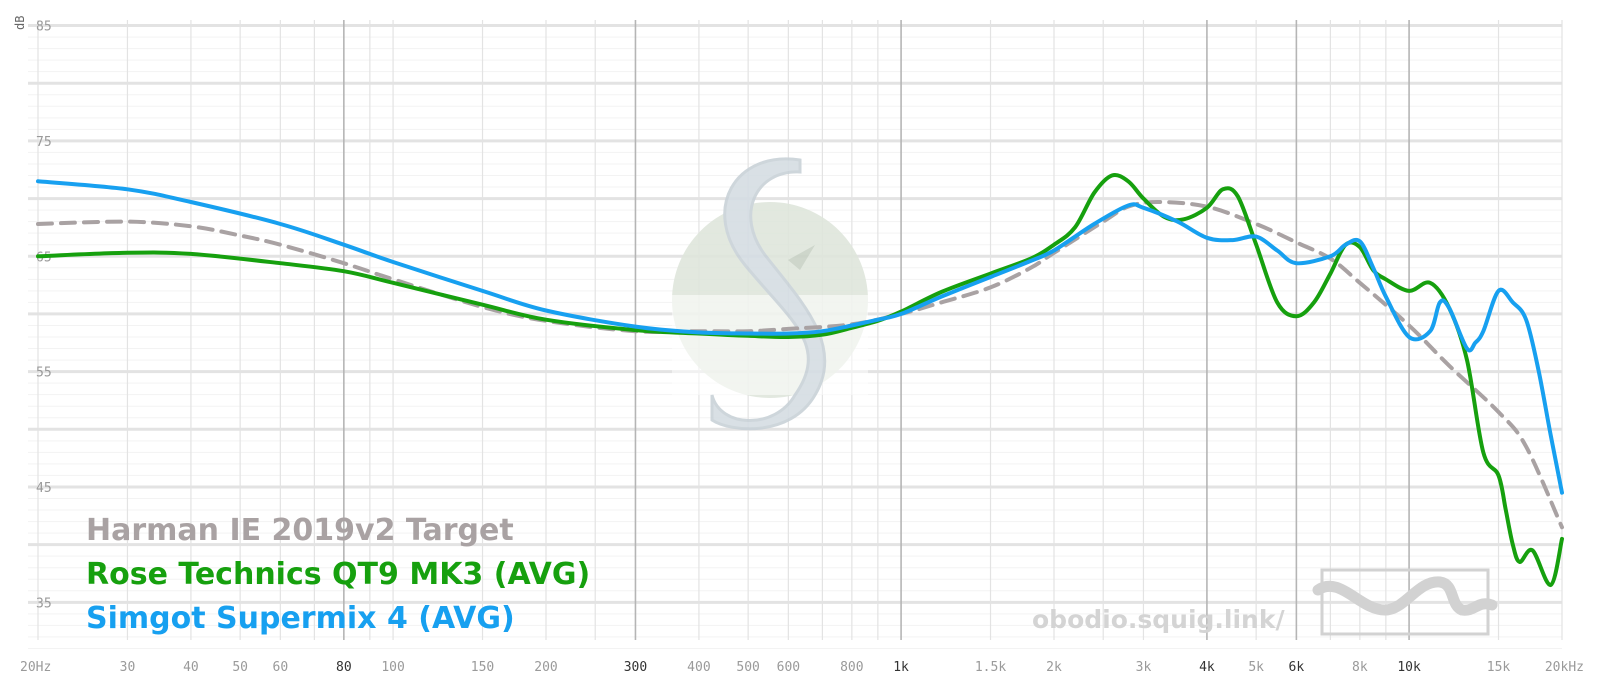 This screenshot has height=692, width=1600. I want to click on x-tick-label: 10k, so click(1409, 667).